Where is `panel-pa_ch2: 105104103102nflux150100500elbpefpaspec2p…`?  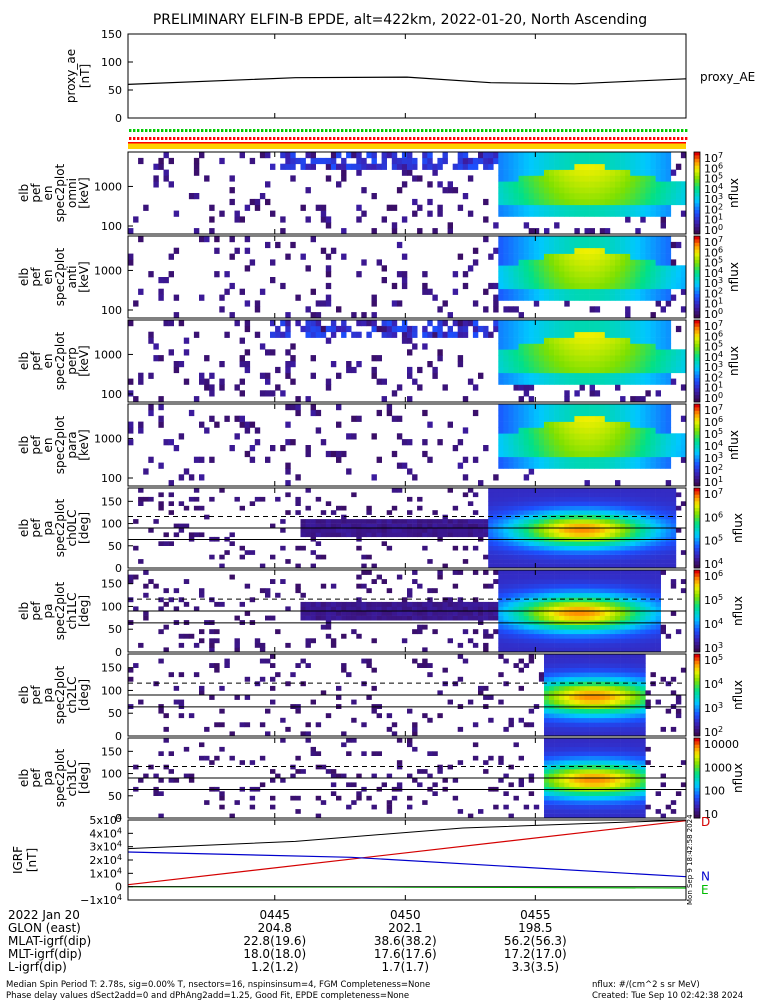 panel-pa_ch2: 105104103102nflux150100500elbpefpaspec2p… is located at coordinates (381, 698).